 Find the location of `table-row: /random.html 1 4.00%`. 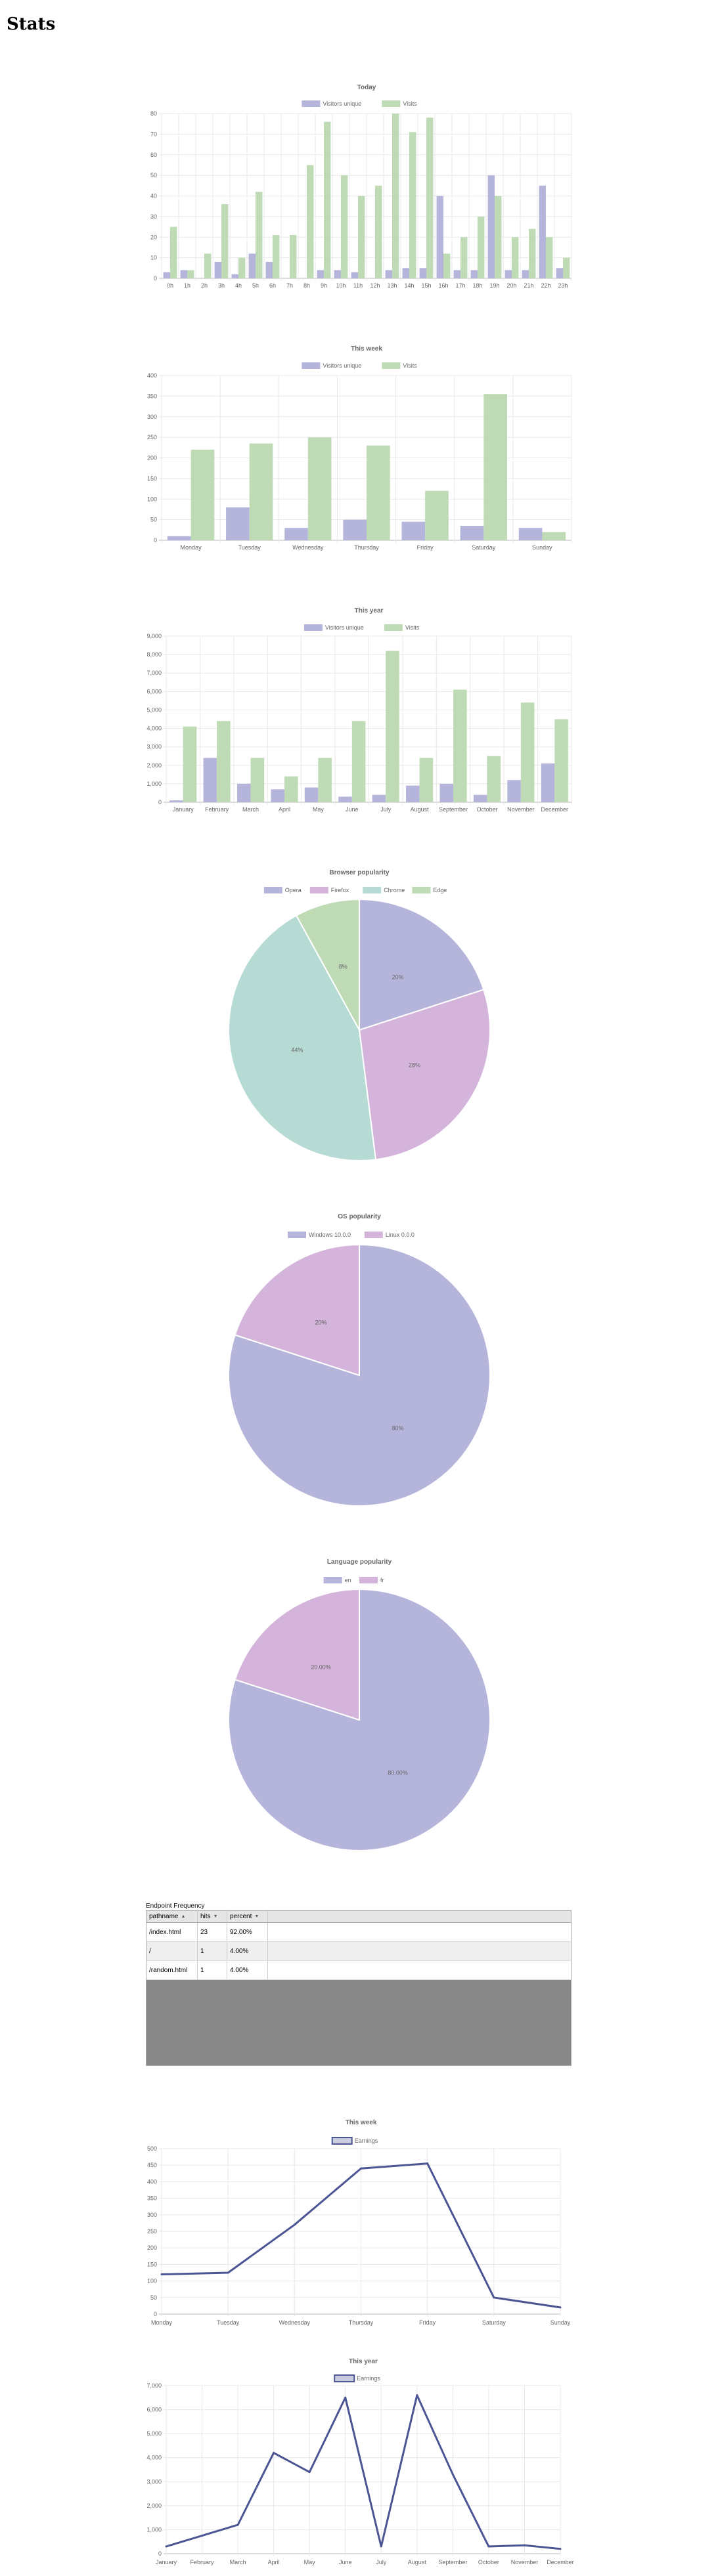

table-row: /random.html 1 4.00% is located at coordinates (359, 1970).